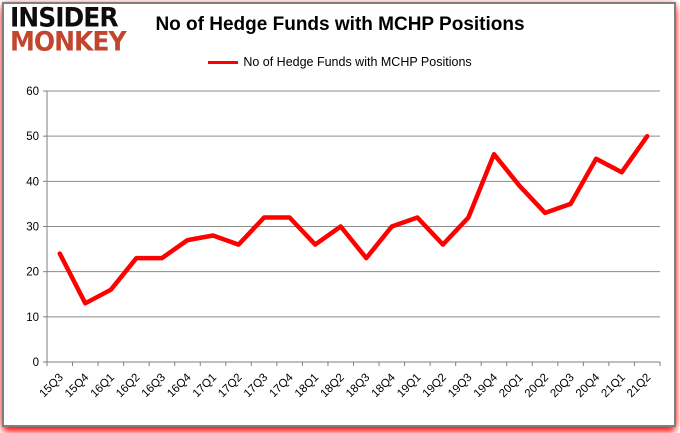  Describe the element at coordinates (256, 386) in the screenshot. I see `x-axis-category-label: 17Q3` at that location.